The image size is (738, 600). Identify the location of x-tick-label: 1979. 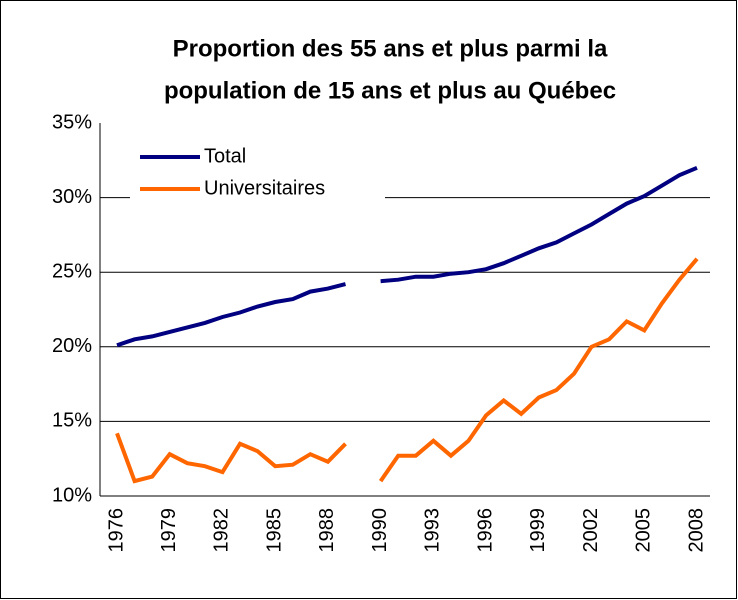
(169, 530).